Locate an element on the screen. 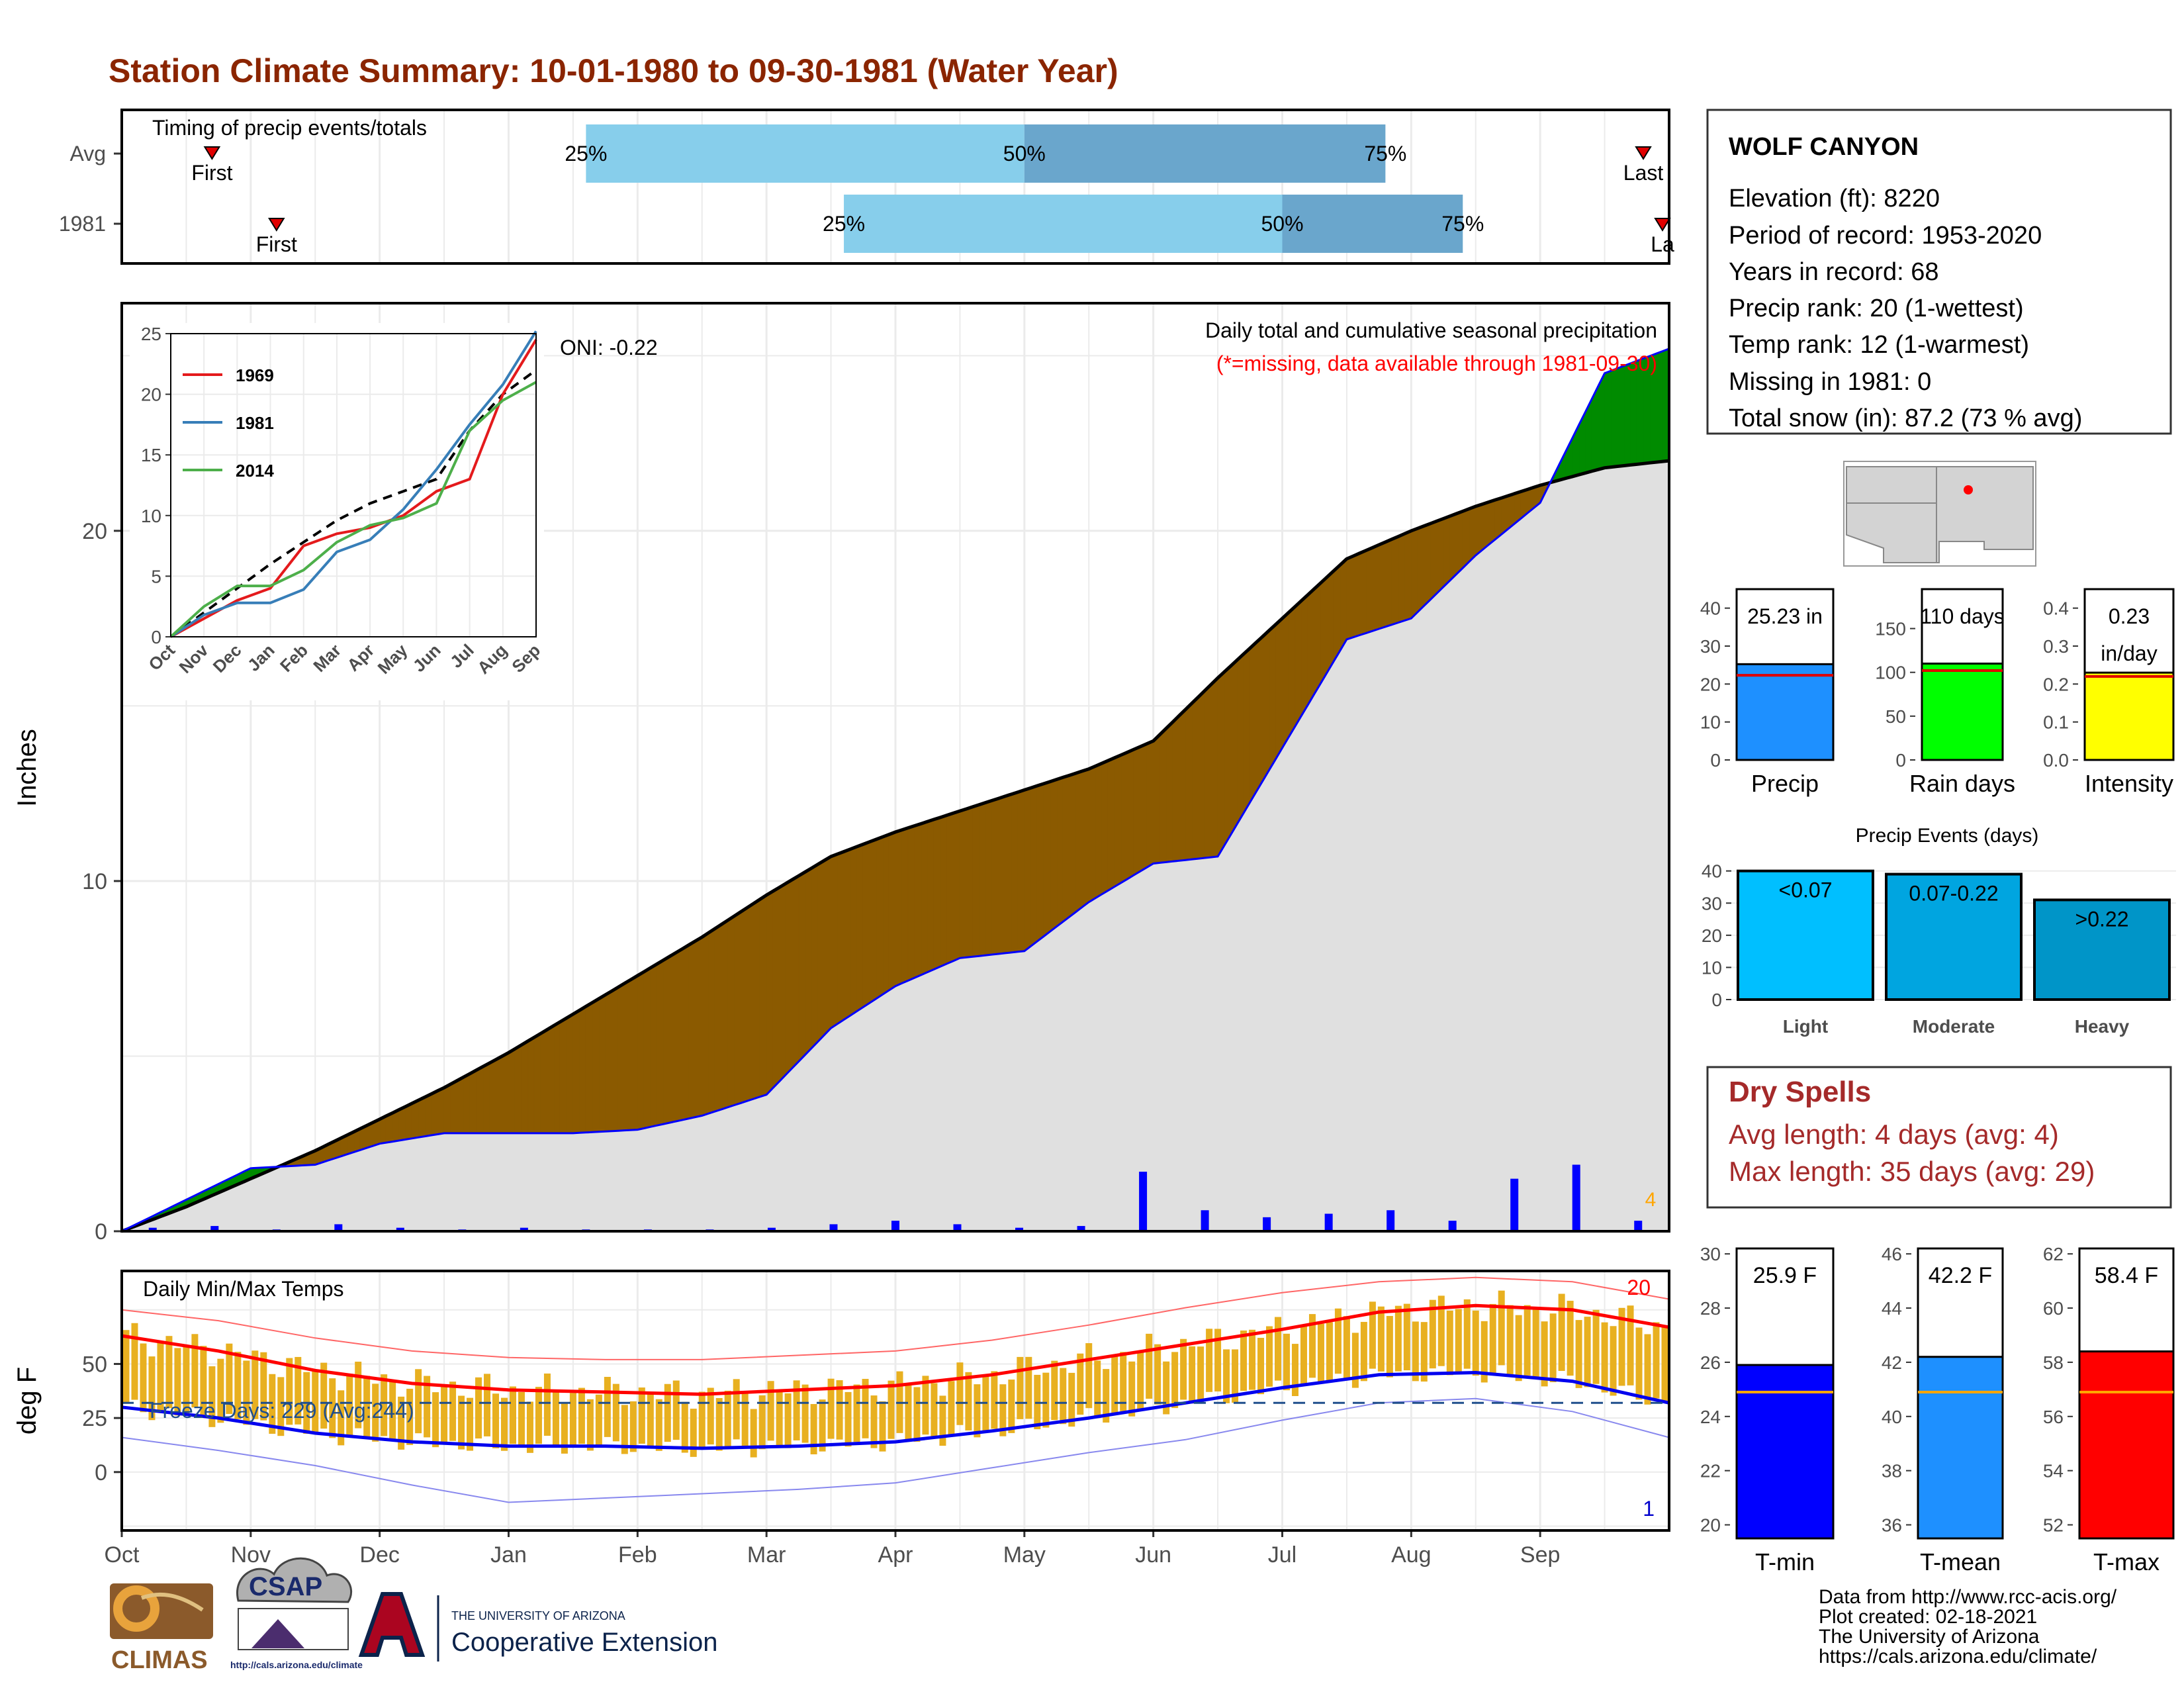  inset-frame is located at coordinates (353, 485).